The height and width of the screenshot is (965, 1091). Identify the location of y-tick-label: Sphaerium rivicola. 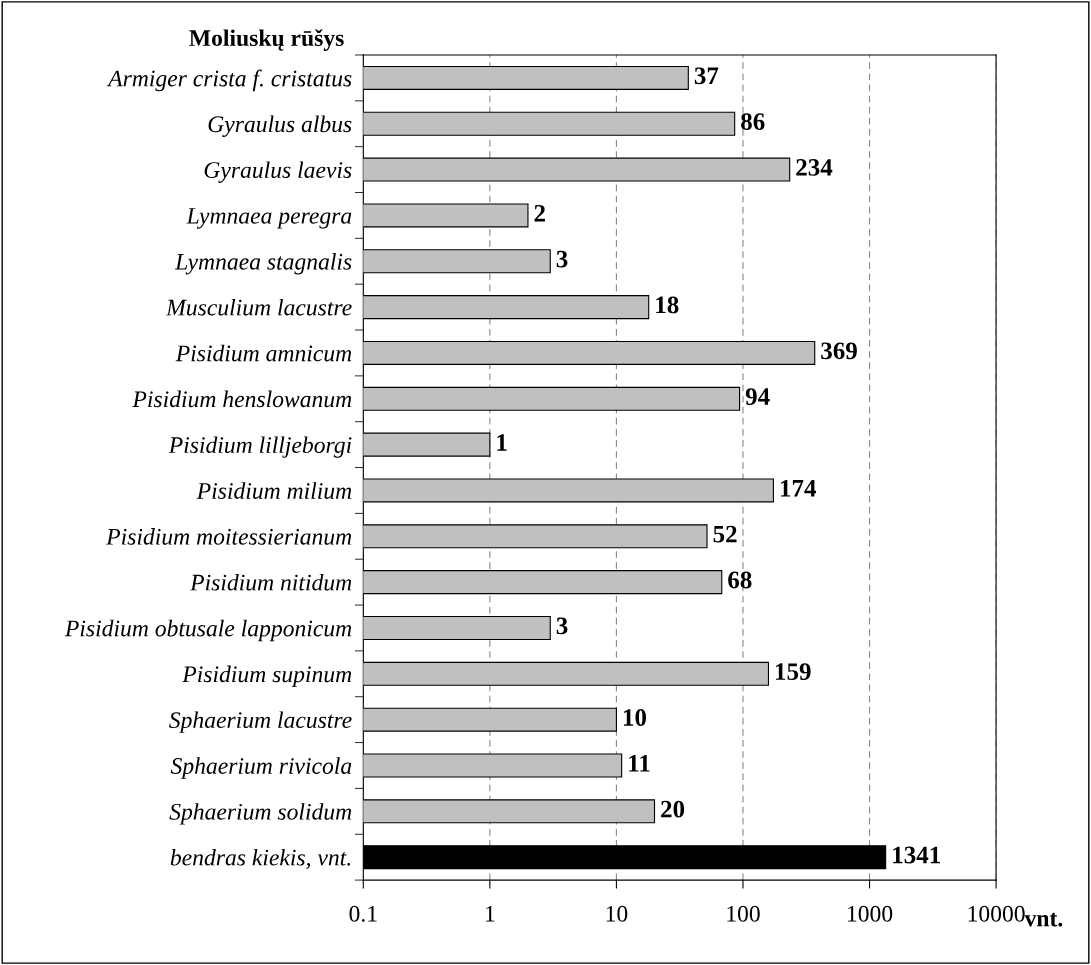
(261, 768).